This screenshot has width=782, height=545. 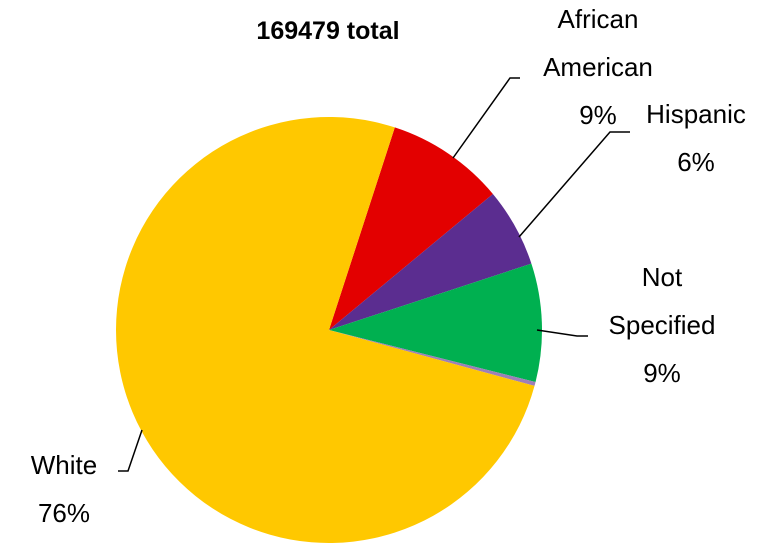 What do you see at coordinates (598, 19) in the screenshot?
I see `slice-label: African` at bounding box center [598, 19].